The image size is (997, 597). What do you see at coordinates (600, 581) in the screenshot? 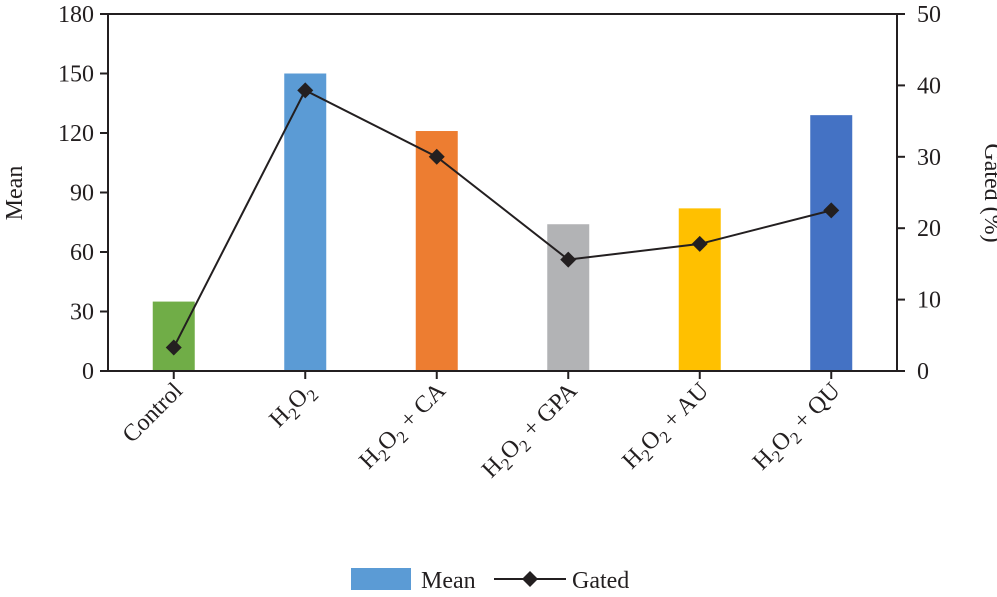
I see `legend-gated-label: Gated` at bounding box center [600, 581].